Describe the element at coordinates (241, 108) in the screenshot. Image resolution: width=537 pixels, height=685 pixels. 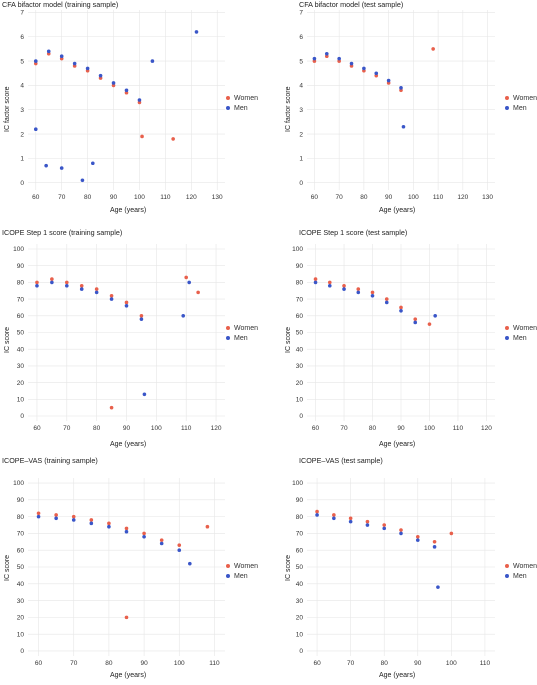
I see `legend-label: Men` at that location.